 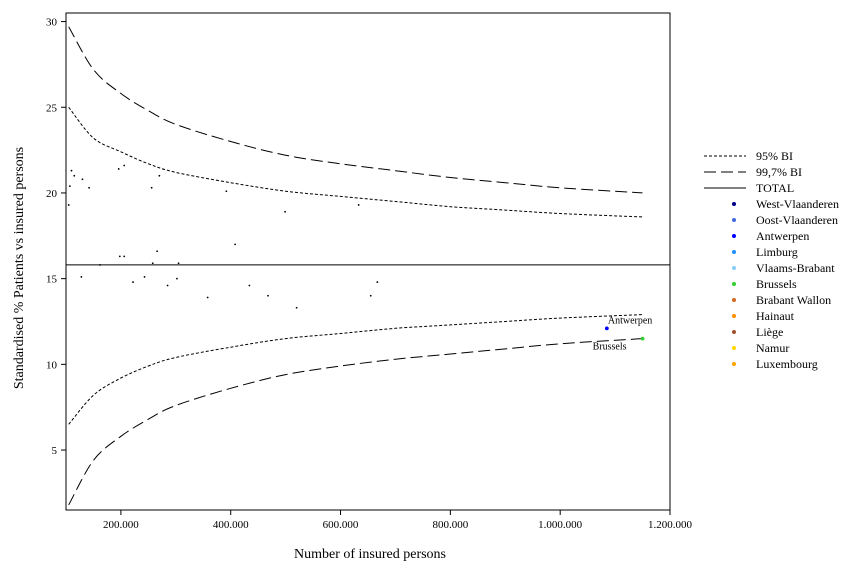 I want to click on legend-item-series-0-swatch, so click(x=725, y=204).